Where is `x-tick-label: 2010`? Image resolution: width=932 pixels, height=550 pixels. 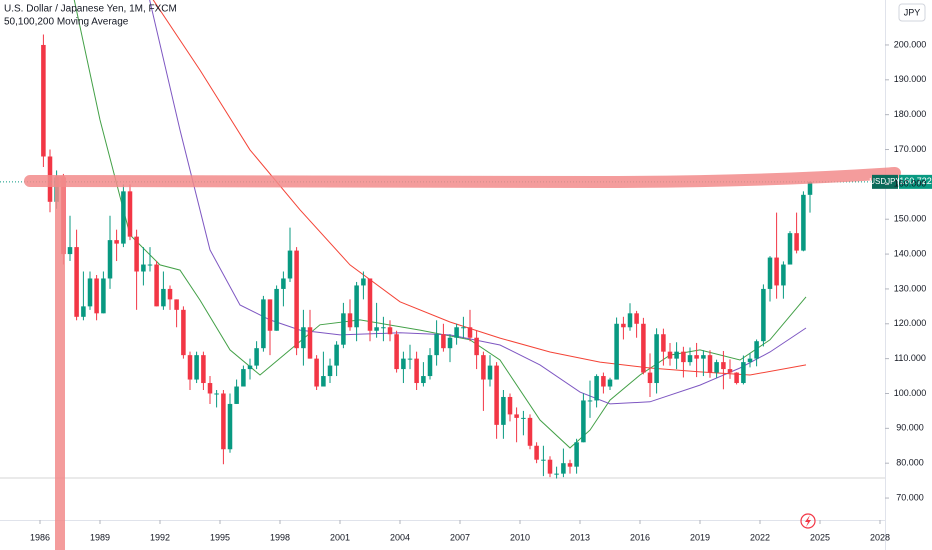
x-tick-label: 2010 is located at coordinates (520, 537).